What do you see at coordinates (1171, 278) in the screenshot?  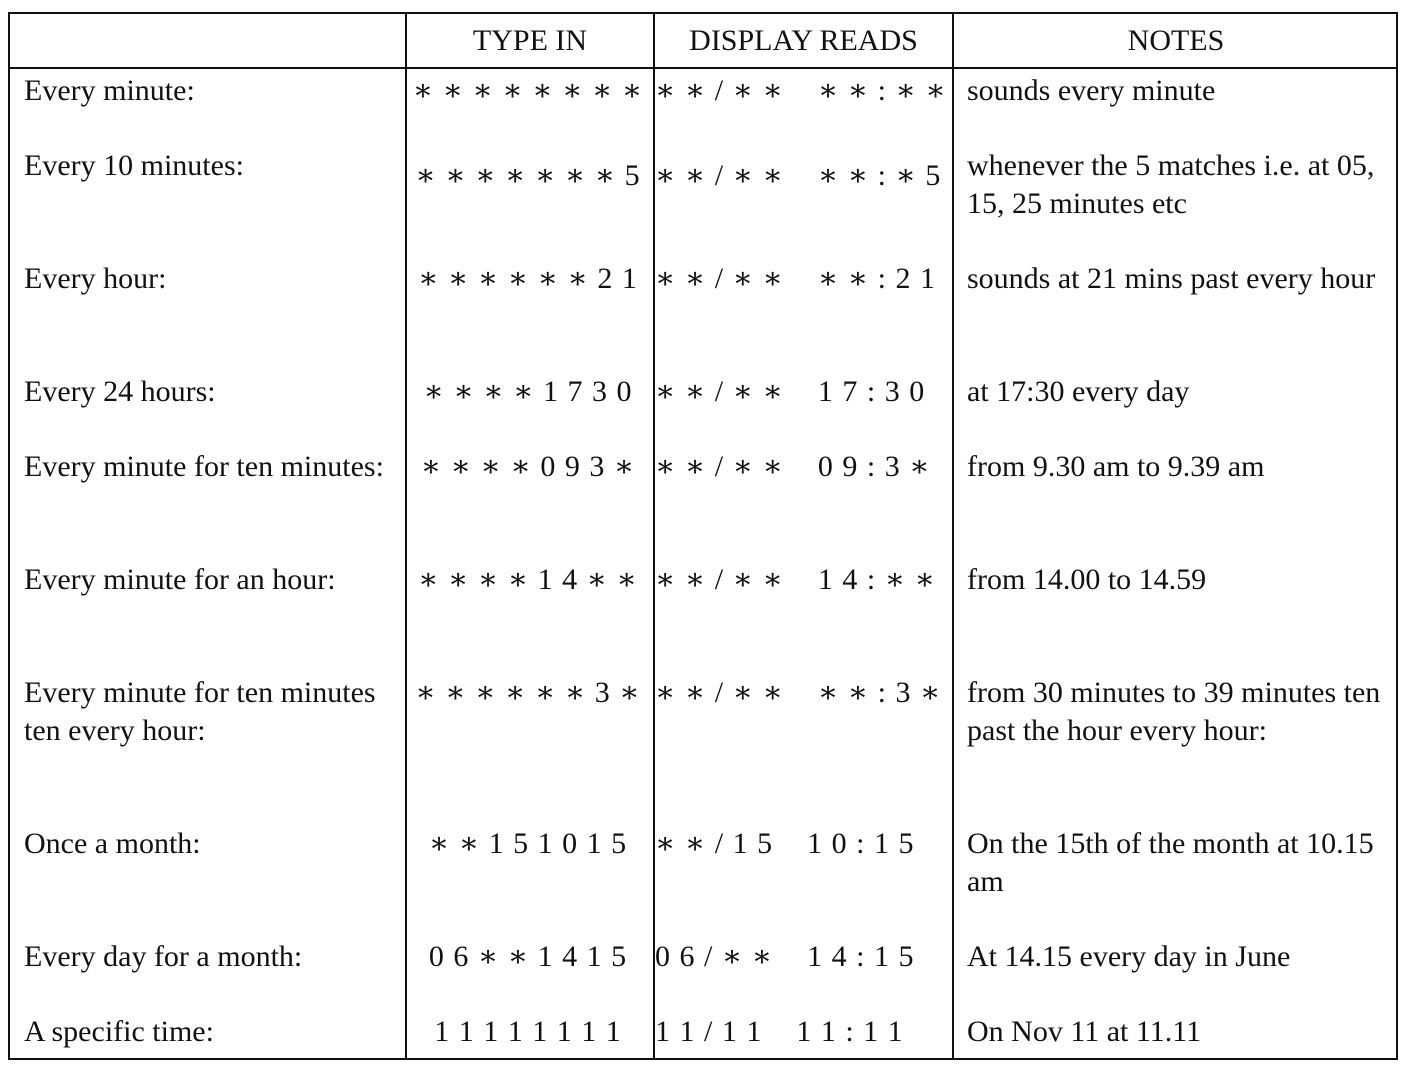 I see `notes-cell: sounds at 21 mins past every hour` at bounding box center [1171, 278].